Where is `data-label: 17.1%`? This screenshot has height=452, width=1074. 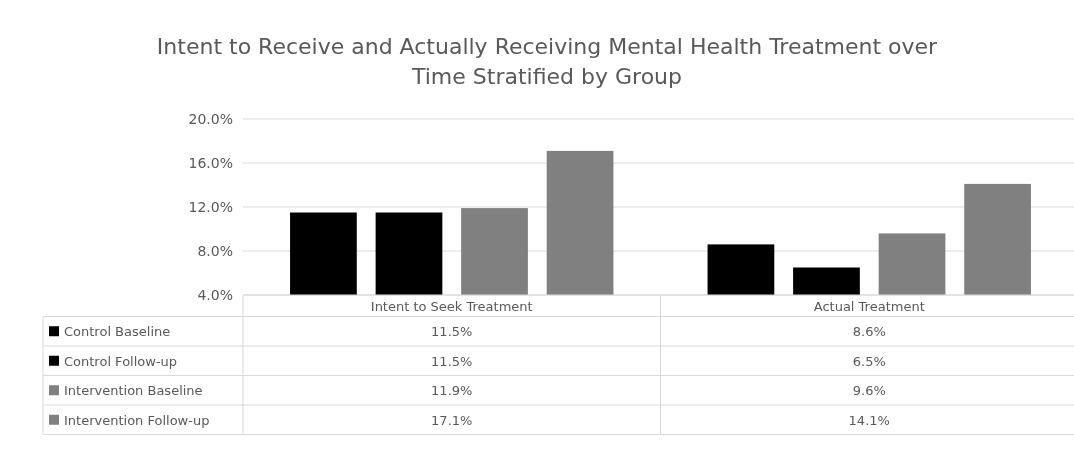
data-label: 17.1% is located at coordinates (452, 420).